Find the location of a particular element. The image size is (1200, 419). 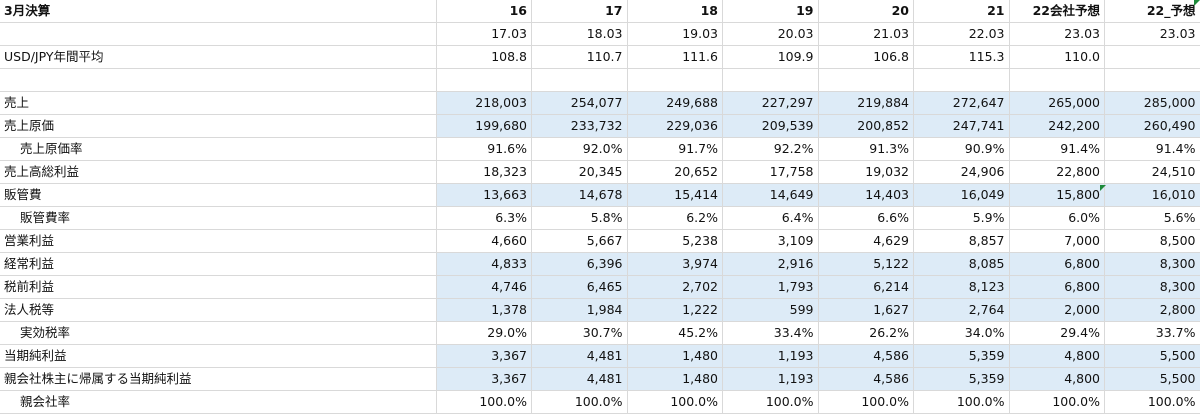

value-cell: 227,297 is located at coordinates (770, 103).